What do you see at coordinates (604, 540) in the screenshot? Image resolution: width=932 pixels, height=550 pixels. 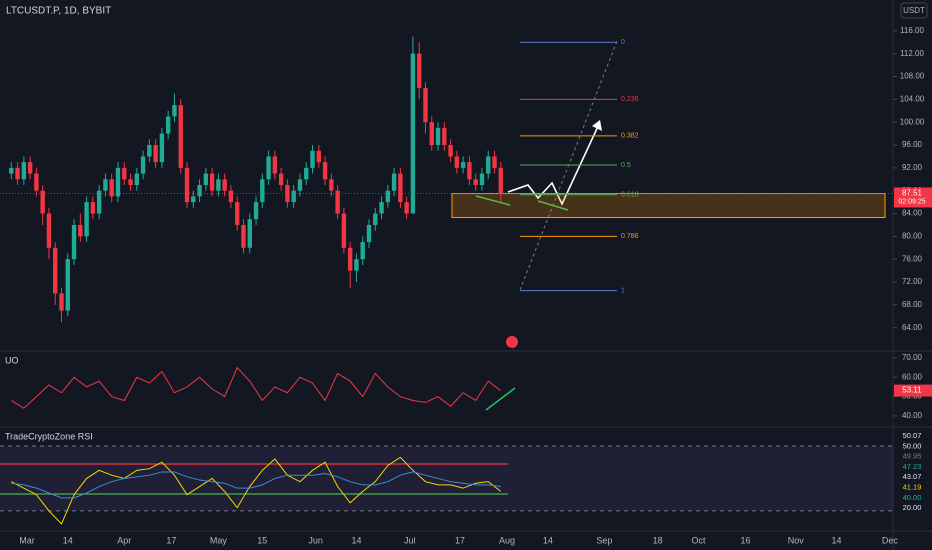 I see `x-tick-label: Sep` at bounding box center [604, 540].